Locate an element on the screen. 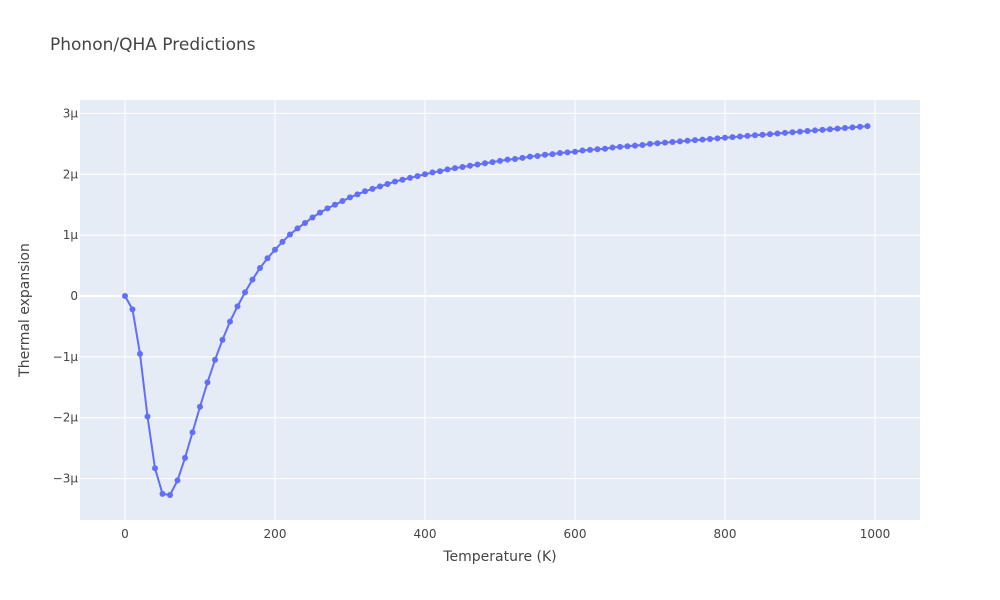  x-tick-label: 400 is located at coordinates (425, 534).